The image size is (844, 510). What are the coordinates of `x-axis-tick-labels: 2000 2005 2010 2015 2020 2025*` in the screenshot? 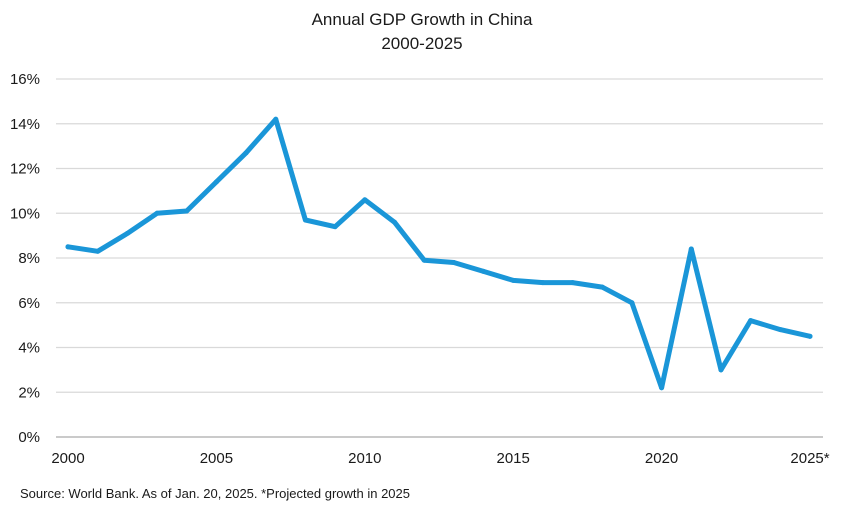 It's located at (440, 458).